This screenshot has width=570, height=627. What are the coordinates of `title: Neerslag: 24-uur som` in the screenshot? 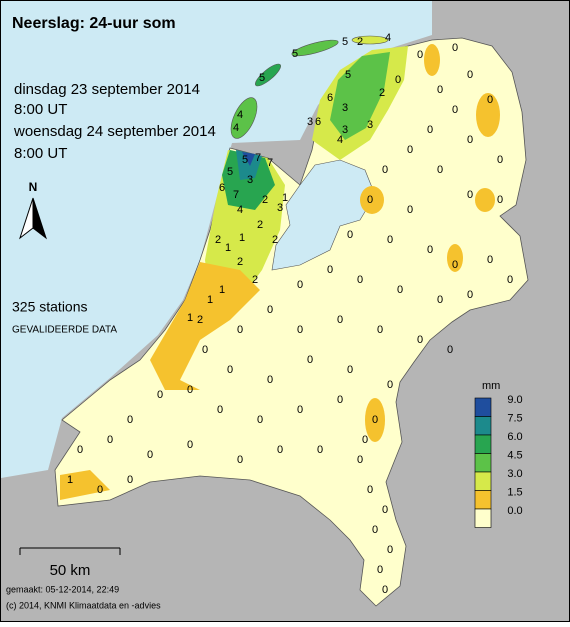 It's located at (94, 23).